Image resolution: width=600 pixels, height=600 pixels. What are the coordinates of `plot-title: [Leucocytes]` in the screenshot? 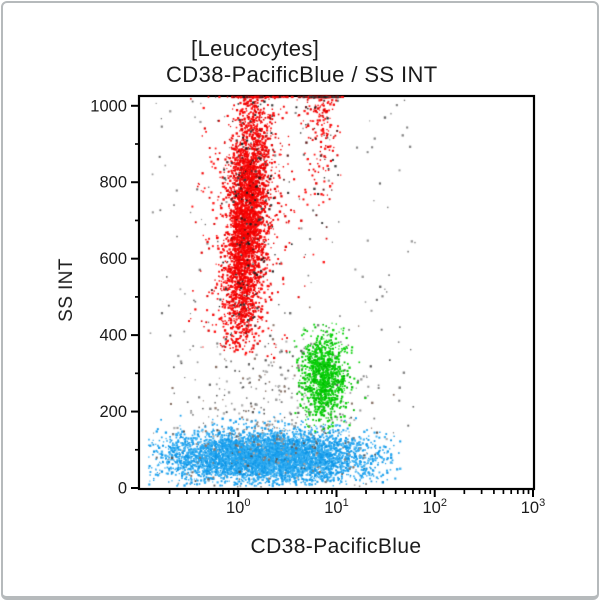 It's located at (255, 48).